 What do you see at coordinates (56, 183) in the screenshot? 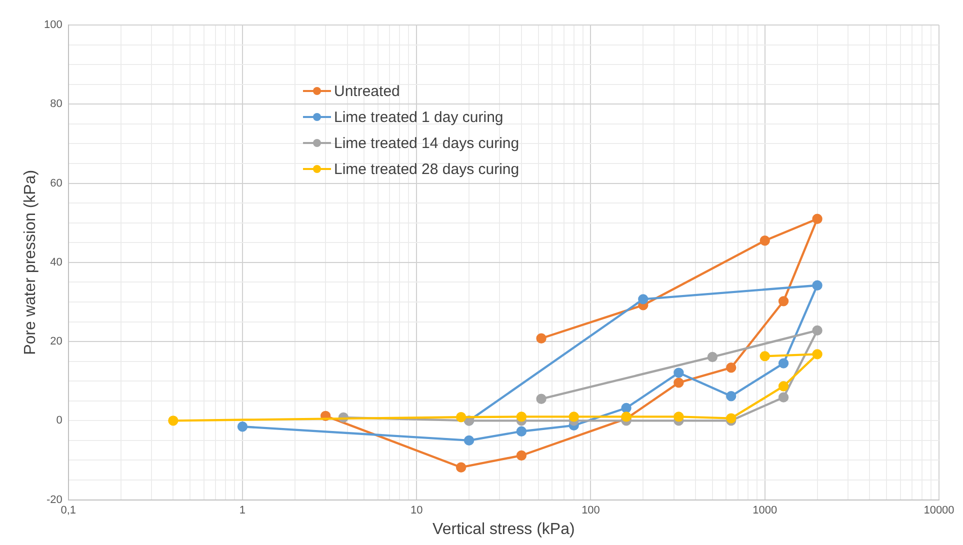
I see `y-tick-label: 60` at bounding box center [56, 183].